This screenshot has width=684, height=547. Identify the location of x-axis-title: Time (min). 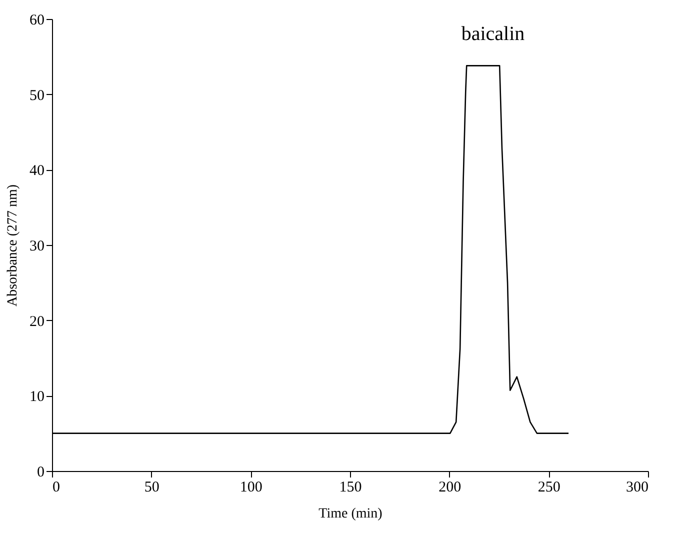
(350, 514).